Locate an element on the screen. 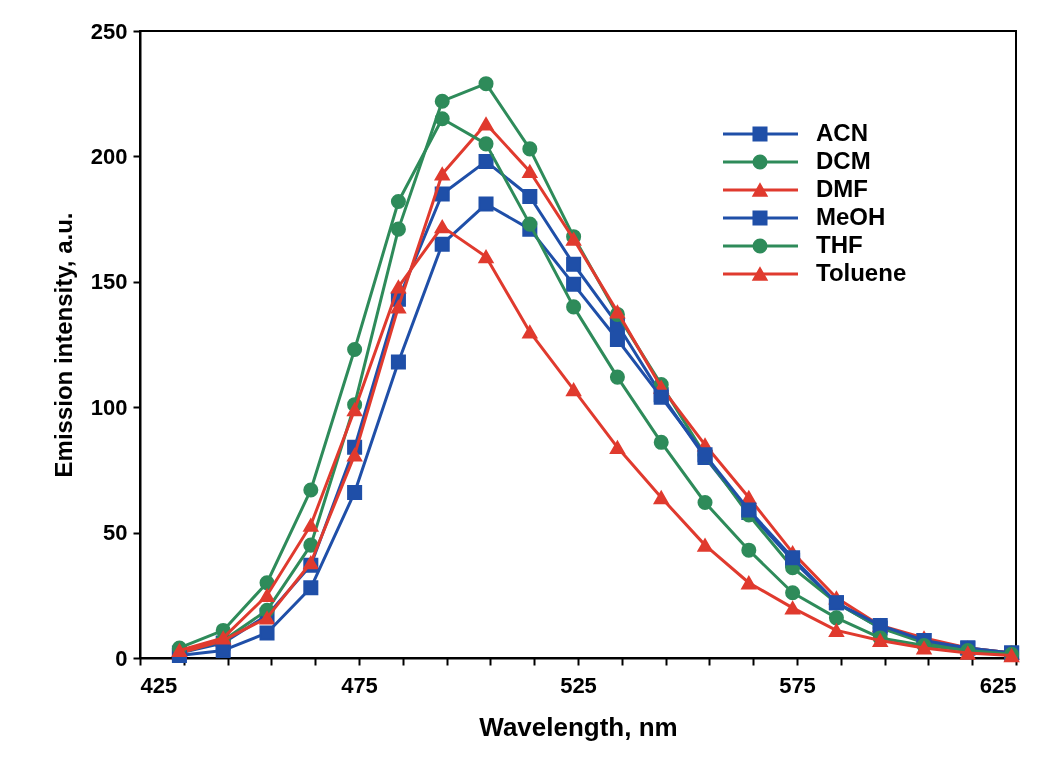  y-tick-label: 200 is located at coordinates (109, 156).